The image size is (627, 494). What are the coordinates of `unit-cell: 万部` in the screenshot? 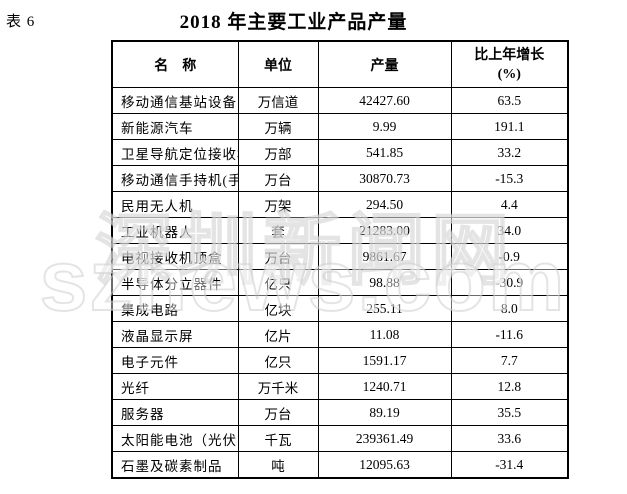 It's located at (278, 152).